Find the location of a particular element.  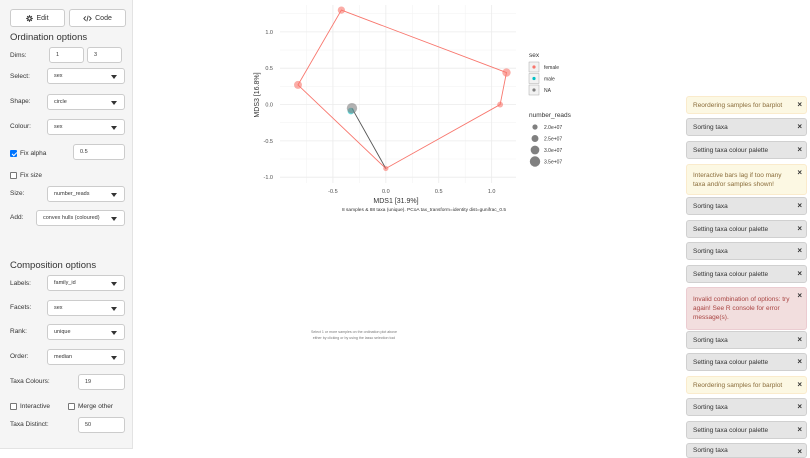

code-icon is located at coordinates (87, 18).